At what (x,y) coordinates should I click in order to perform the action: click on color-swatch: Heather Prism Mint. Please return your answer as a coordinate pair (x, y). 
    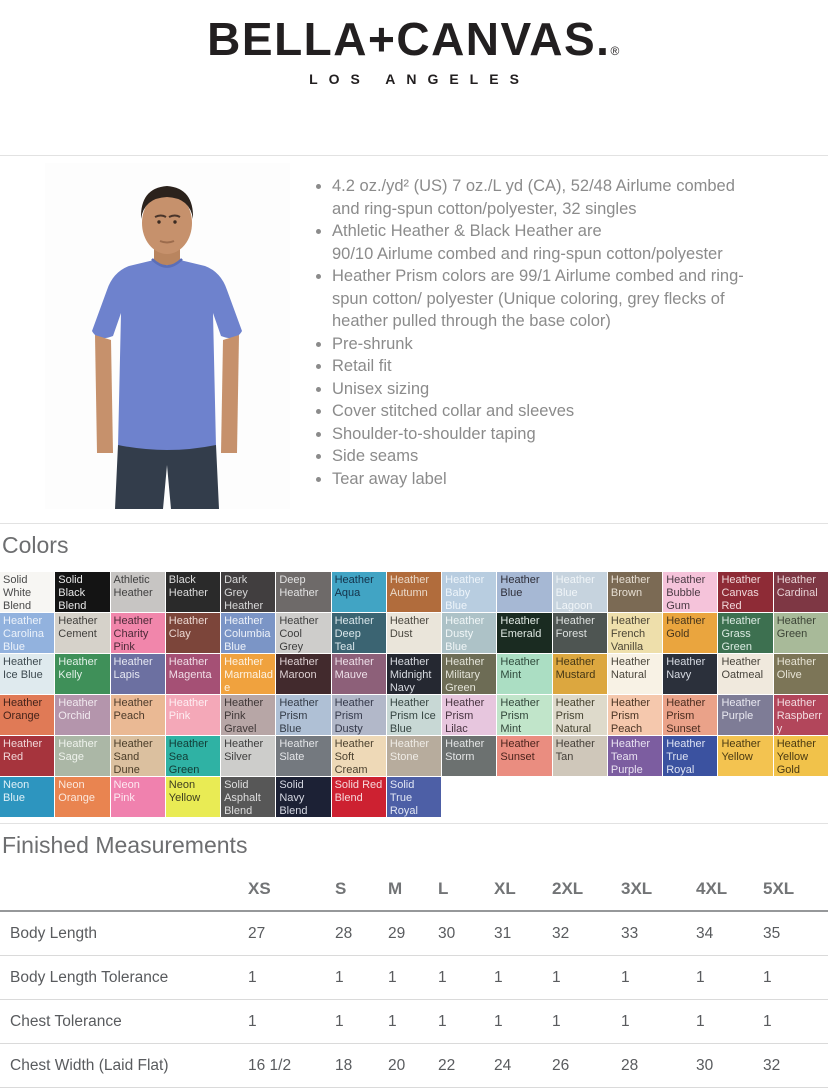
    Looking at the image, I should click on (524, 715).